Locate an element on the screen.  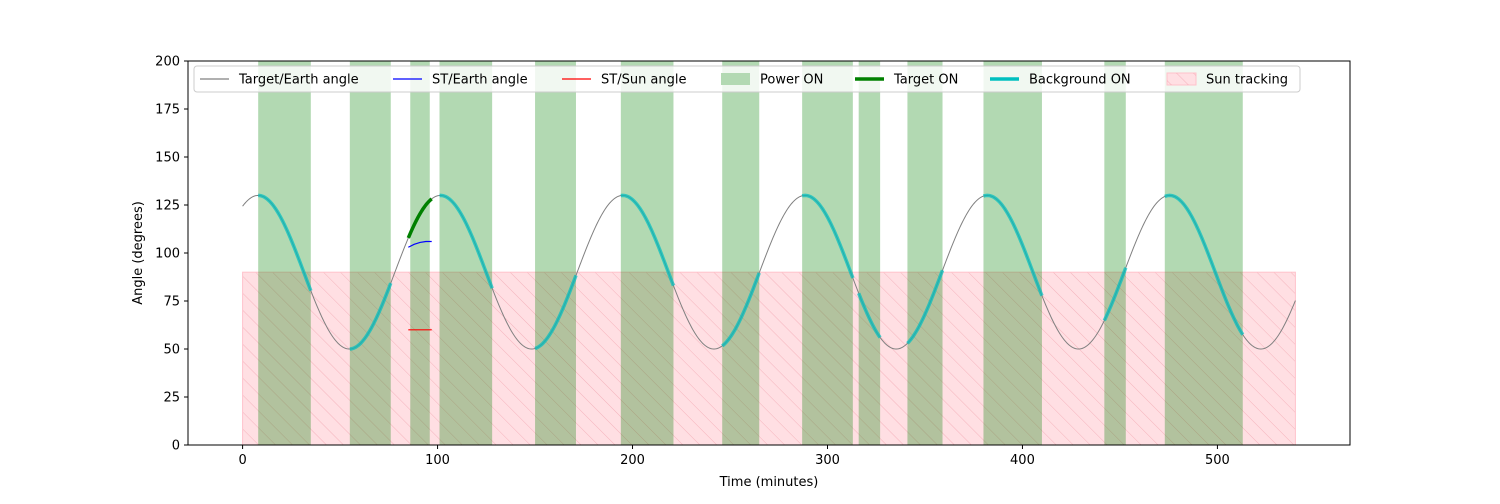
legend-label: Target/Earth angle is located at coordinates (298, 80).